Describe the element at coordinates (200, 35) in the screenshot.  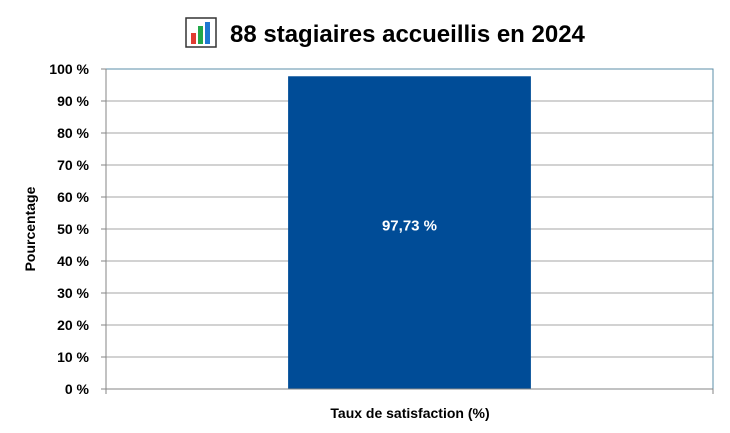
I see `icon-bar-green` at that location.